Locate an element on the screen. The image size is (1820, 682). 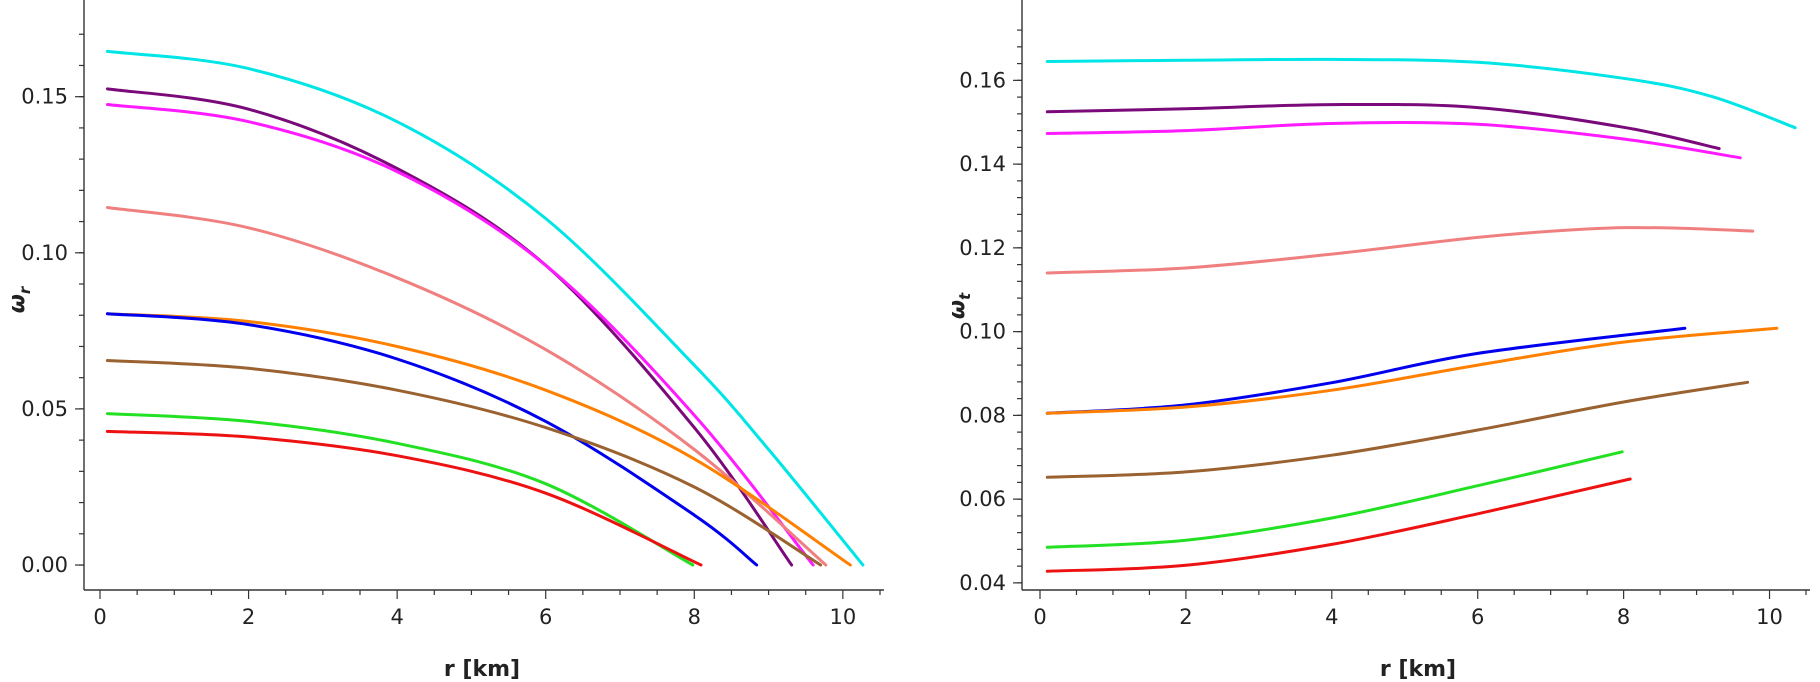
y-tick-label: 0.04 is located at coordinates (982, 583).